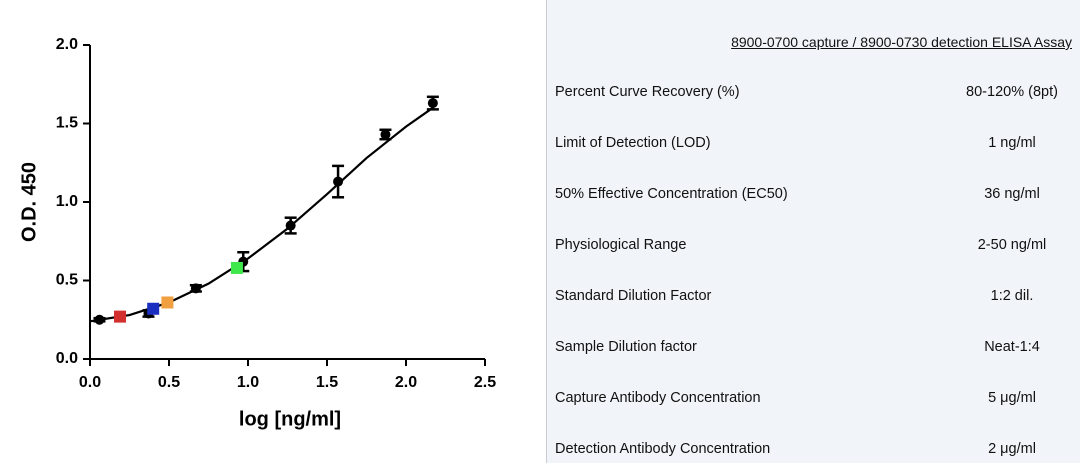  What do you see at coordinates (169, 382) in the screenshot?
I see `x-tick-label: 0.5` at bounding box center [169, 382].